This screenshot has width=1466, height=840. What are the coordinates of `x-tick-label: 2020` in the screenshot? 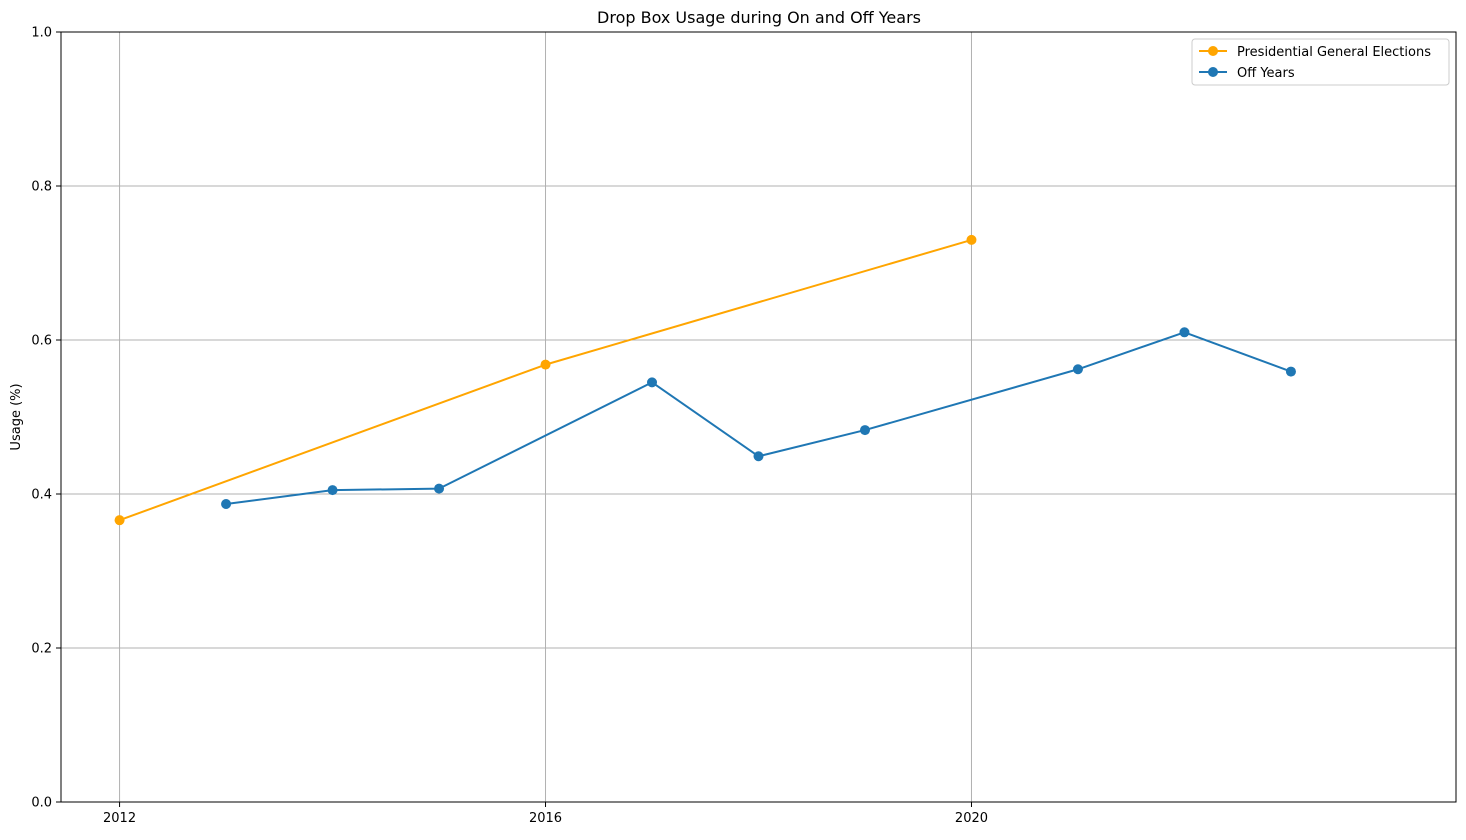 It's located at (971, 818).